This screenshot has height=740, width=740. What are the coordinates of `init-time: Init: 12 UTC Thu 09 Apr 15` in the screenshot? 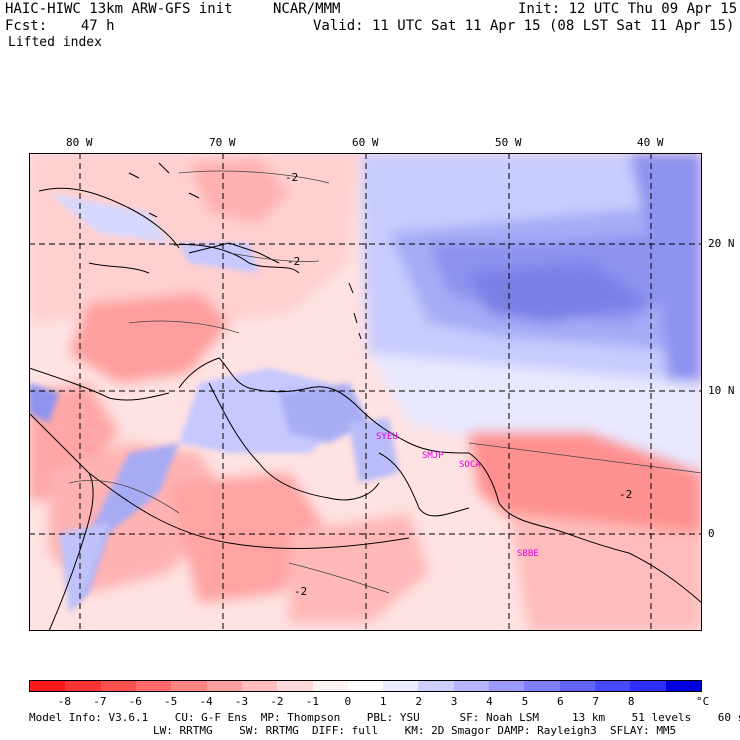 It's located at (628, 9).